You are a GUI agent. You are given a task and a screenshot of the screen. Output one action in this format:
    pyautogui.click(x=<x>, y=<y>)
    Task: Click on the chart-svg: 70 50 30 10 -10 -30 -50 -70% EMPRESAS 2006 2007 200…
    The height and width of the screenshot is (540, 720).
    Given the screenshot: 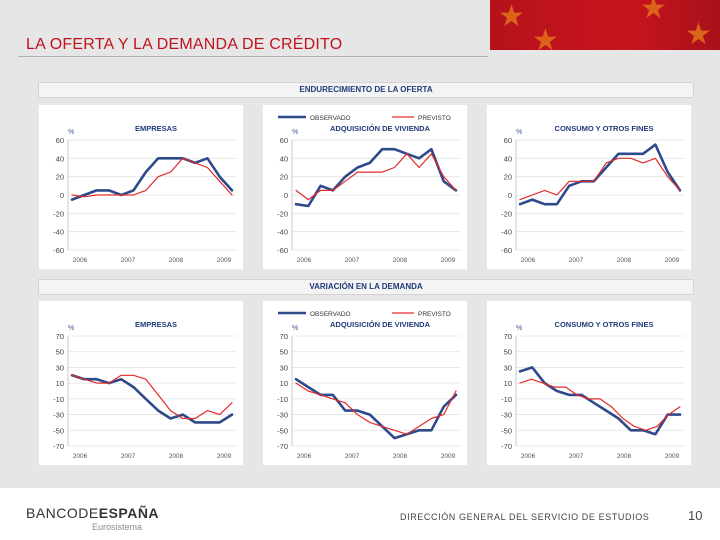 What is the action you would take?
    pyautogui.click(x=141, y=383)
    